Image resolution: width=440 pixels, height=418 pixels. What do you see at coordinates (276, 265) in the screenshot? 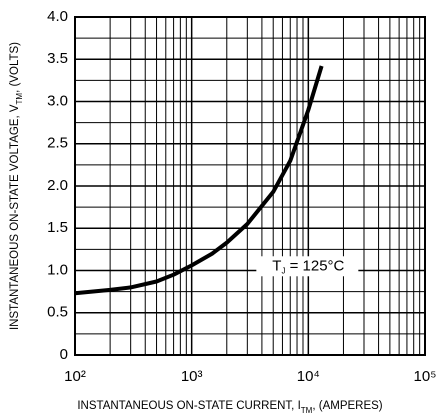
I see `annotation-part: T` at bounding box center [276, 265].